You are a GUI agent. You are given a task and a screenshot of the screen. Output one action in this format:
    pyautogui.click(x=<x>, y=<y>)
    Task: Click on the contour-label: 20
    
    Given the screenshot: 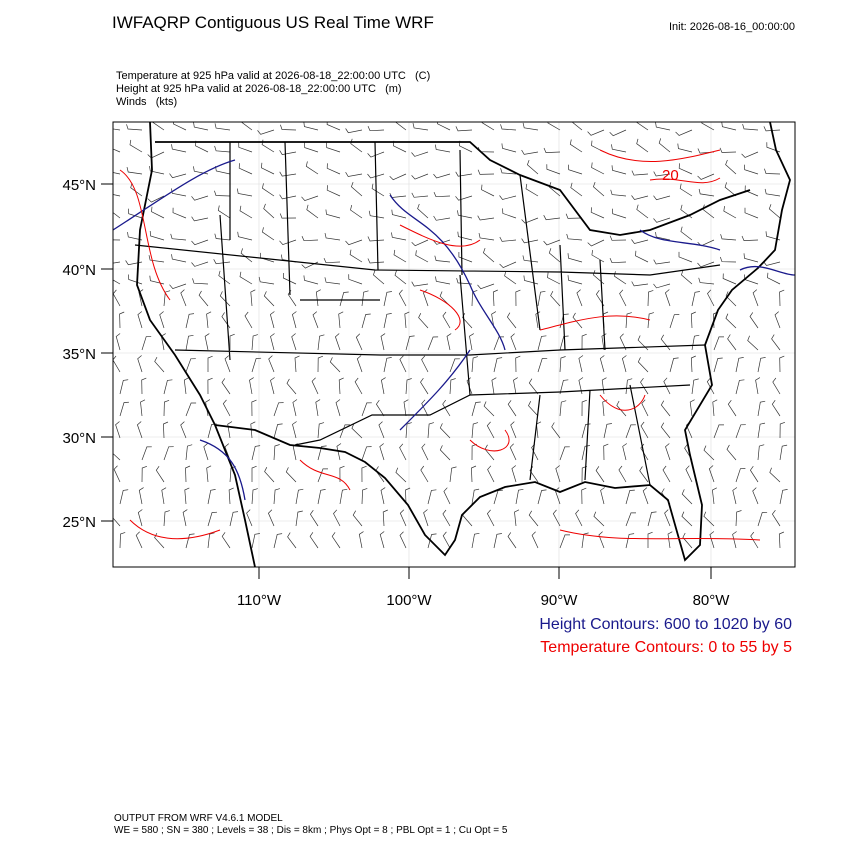 What is the action you would take?
    pyautogui.click(x=670, y=175)
    